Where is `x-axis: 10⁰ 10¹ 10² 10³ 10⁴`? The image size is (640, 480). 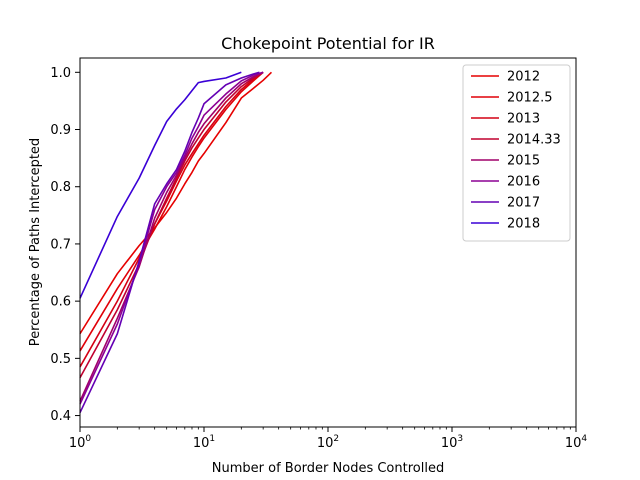 x-axis: 10⁰ 10¹ 10² 10³ 10⁴ is located at coordinates (328, 439).